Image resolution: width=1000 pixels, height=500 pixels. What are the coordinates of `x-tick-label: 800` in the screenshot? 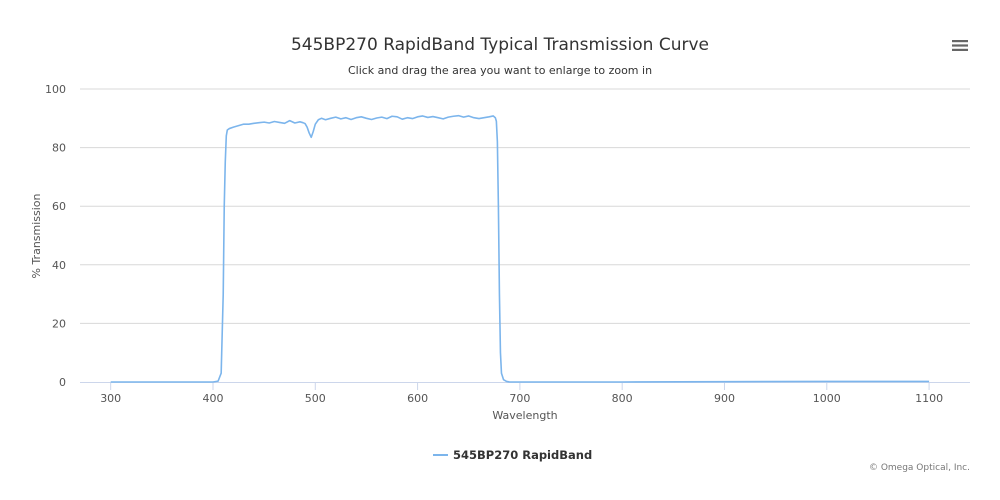 It's located at (622, 398).